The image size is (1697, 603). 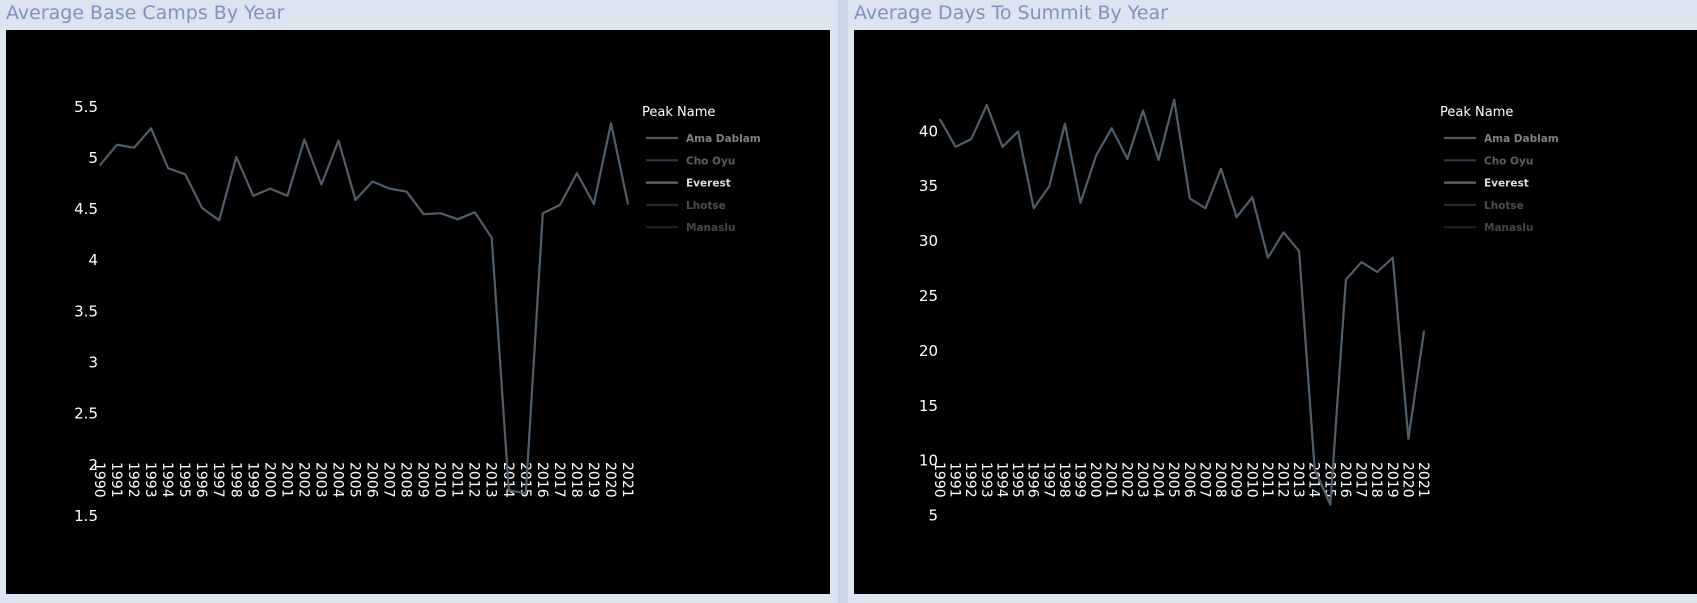 What do you see at coordinates (706, 206) in the screenshot?
I see `legend-item-label: Lhotse` at bounding box center [706, 206].